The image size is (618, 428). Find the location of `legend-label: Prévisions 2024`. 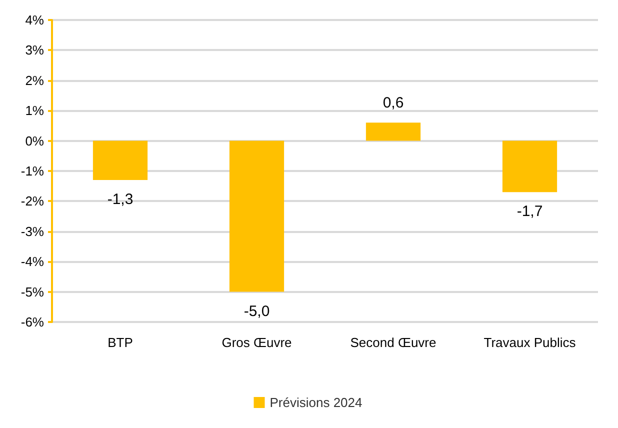

legend-label: Prévisions 2024 is located at coordinates (316, 402).